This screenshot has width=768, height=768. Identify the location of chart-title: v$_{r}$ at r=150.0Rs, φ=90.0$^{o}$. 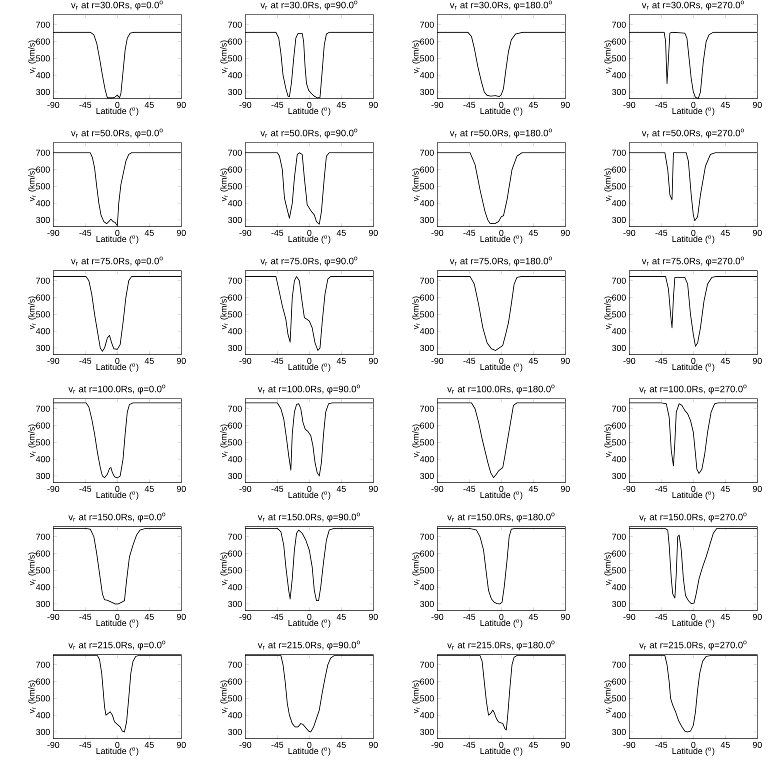
(309, 517).